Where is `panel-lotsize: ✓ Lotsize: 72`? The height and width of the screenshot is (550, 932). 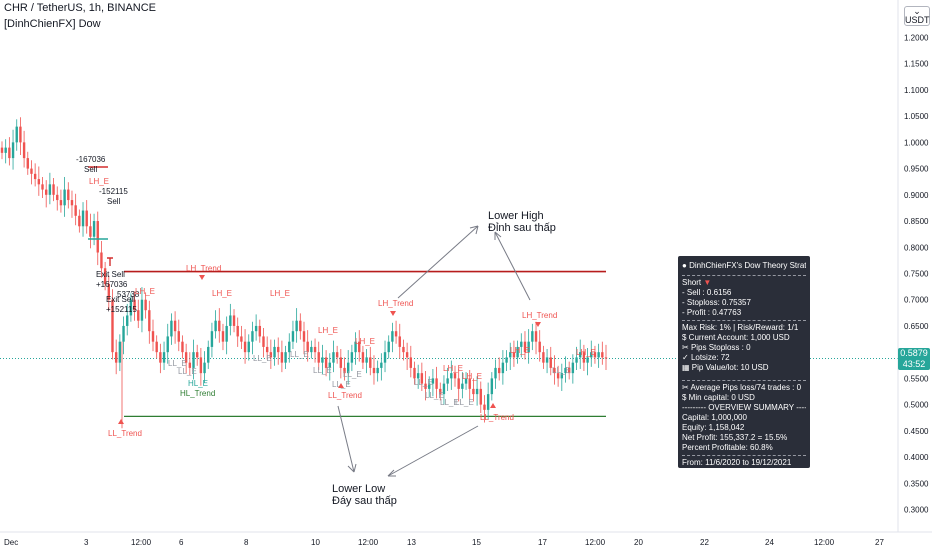 panel-lotsize: ✓ Lotsize: 72 is located at coordinates (706, 357).